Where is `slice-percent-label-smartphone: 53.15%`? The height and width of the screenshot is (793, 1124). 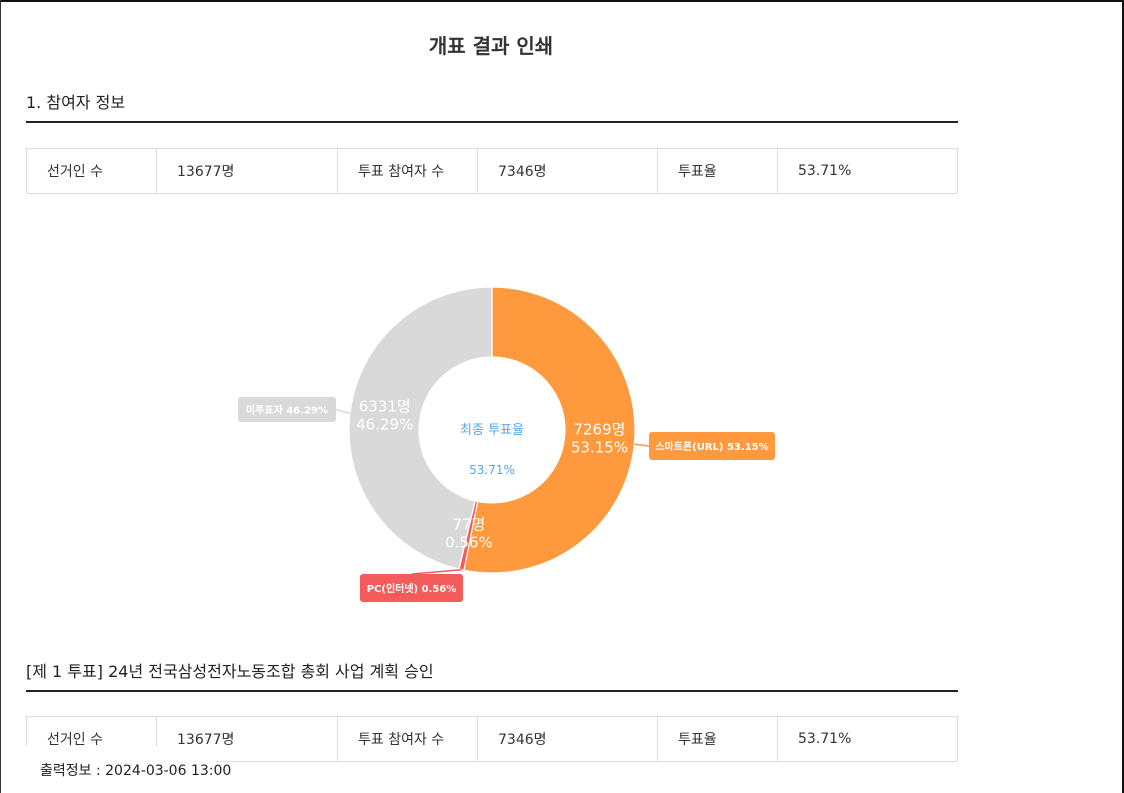 slice-percent-label-smartphone: 53.15% is located at coordinates (599, 448).